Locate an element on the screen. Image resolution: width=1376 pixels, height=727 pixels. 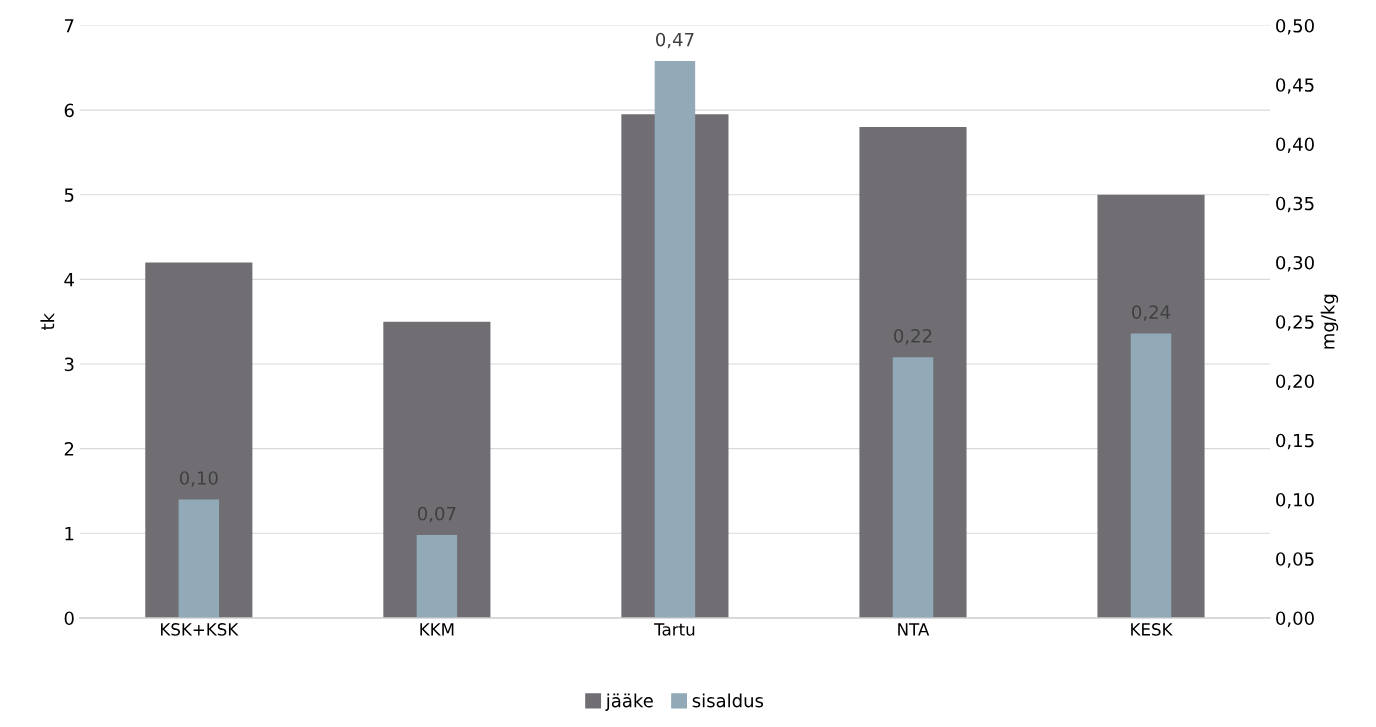
y2-tick-label: 0,40 is located at coordinates (1295, 145).